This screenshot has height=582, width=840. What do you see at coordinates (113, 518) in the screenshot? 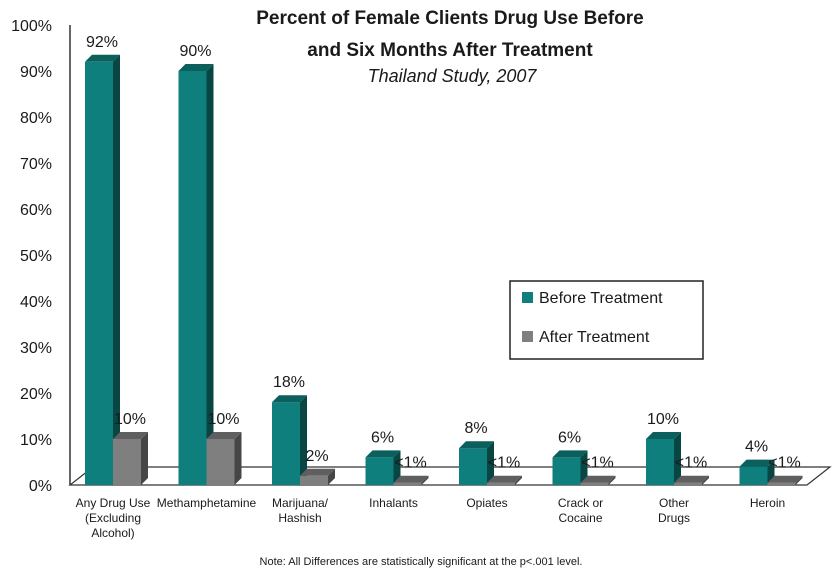
I see `x-category-label: (Excluding` at bounding box center [113, 518].